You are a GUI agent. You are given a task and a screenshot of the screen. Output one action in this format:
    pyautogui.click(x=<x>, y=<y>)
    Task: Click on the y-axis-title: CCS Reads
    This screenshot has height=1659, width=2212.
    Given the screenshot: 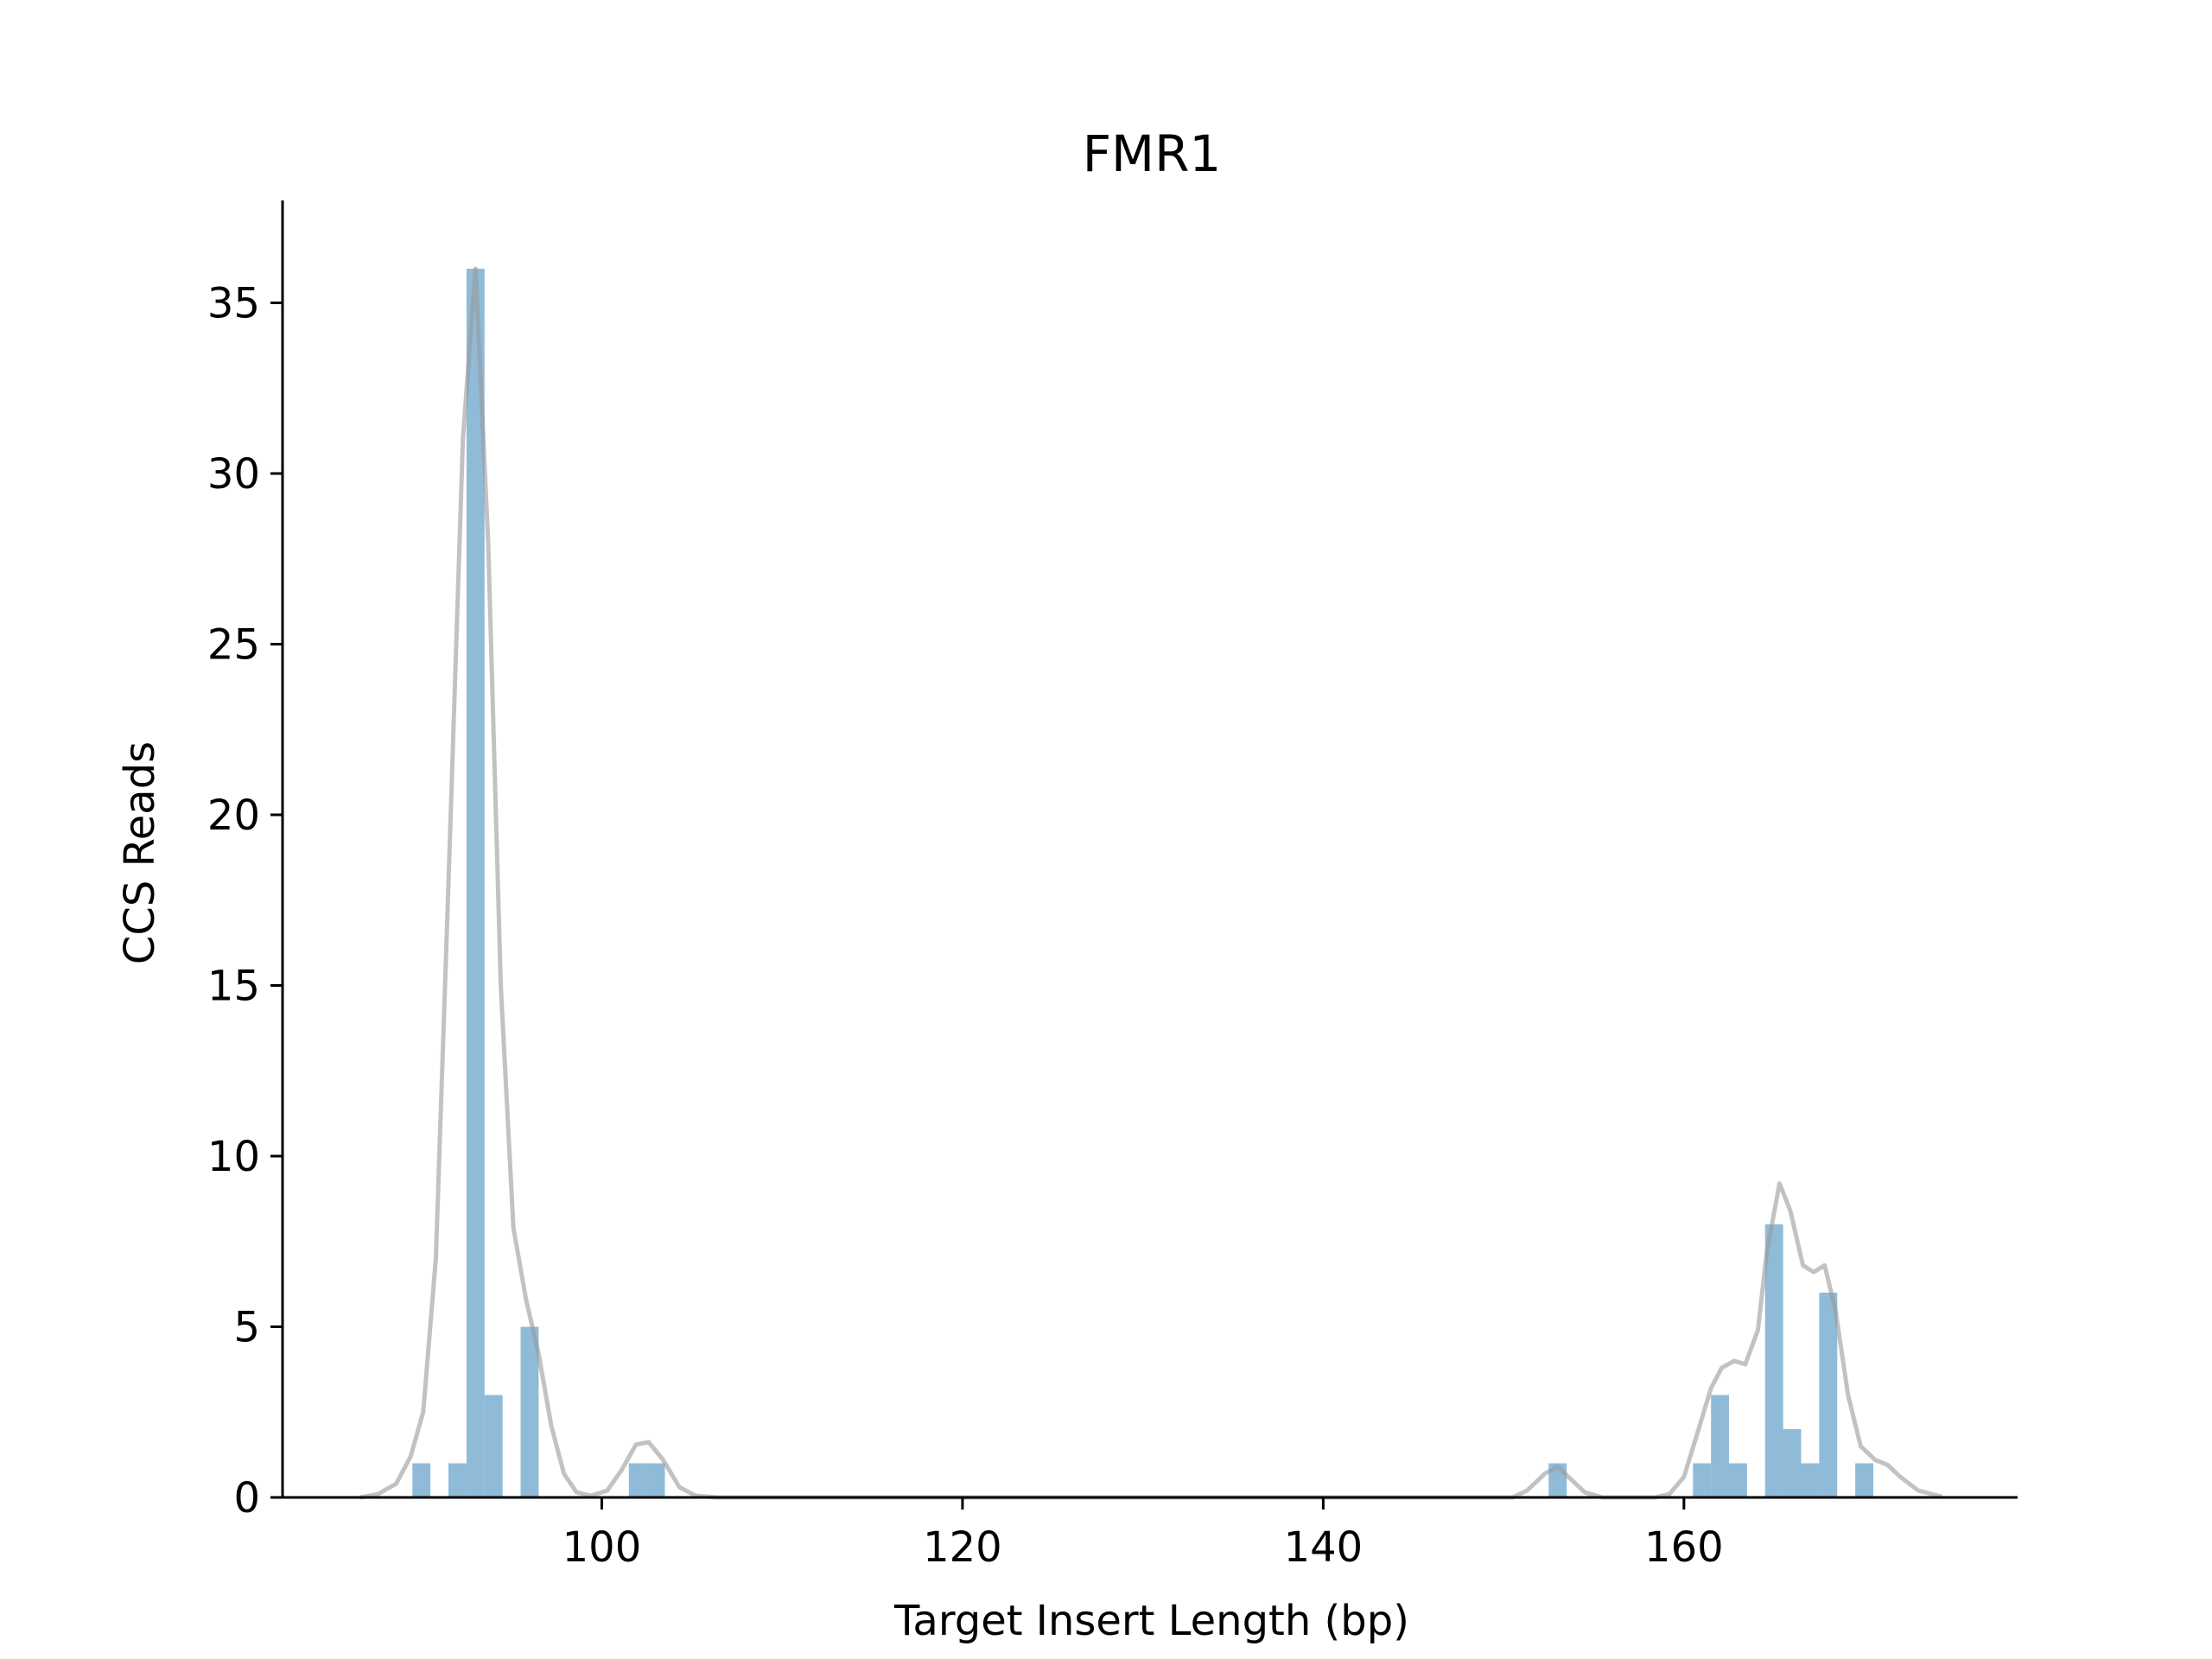 What is the action you would take?
    pyautogui.click(x=140, y=852)
    